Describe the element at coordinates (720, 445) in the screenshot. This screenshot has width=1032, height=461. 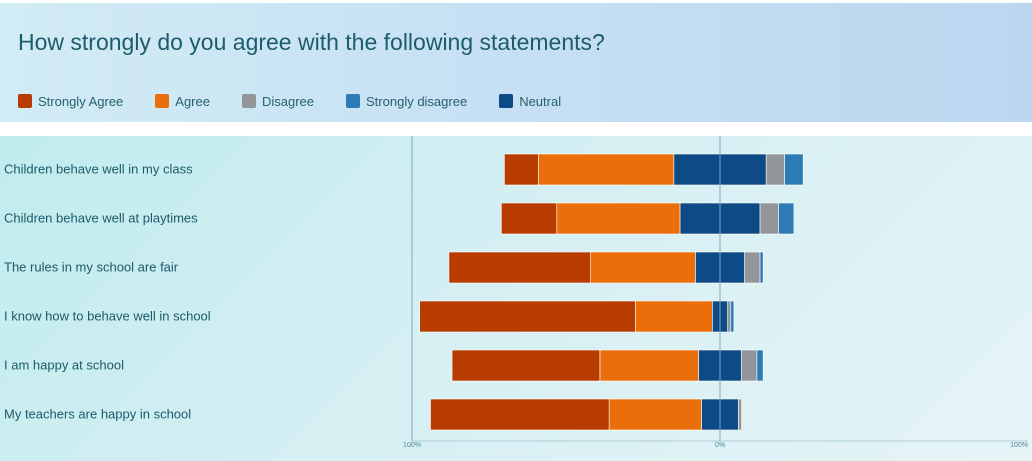
I see `x-tick-label: 0%` at that location.